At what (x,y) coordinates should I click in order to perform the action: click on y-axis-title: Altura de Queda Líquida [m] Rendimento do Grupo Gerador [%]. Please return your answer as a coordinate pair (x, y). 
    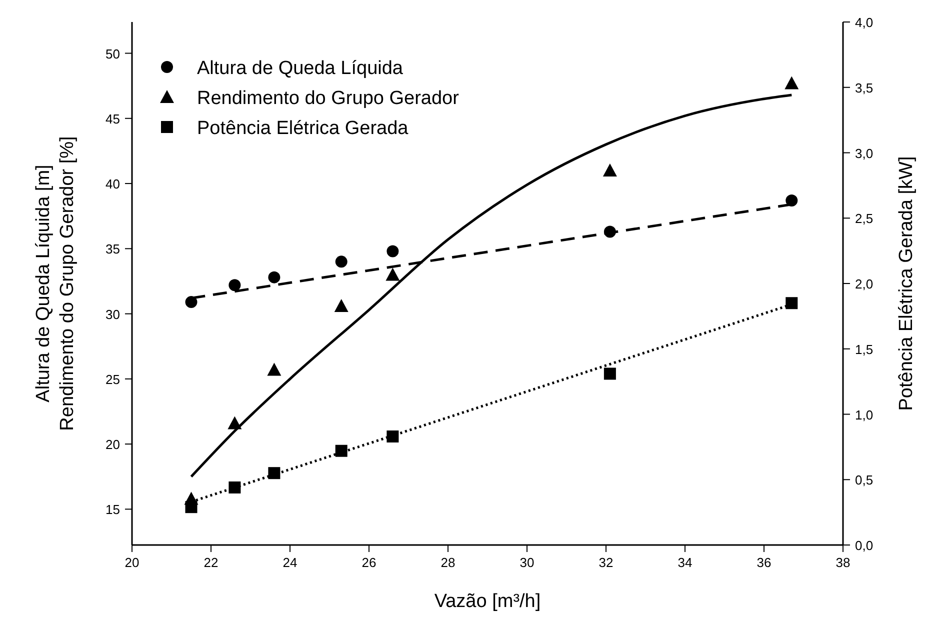
    Looking at the image, I should click on (55, 283).